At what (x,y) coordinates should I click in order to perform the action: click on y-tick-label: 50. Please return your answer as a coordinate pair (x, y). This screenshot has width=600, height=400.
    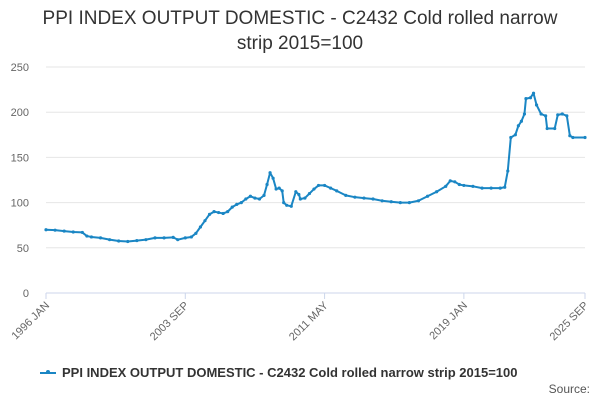
    Looking at the image, I should click on (23, 249).